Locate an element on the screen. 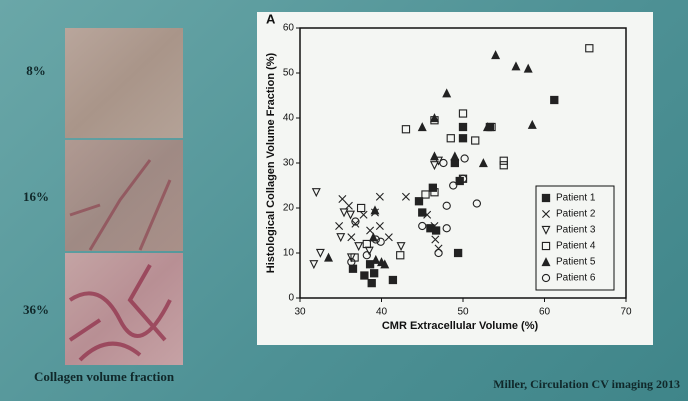 The height and width of the screenshot is (401, 688). panel-label: 8% is located at coordinates (36, 70).